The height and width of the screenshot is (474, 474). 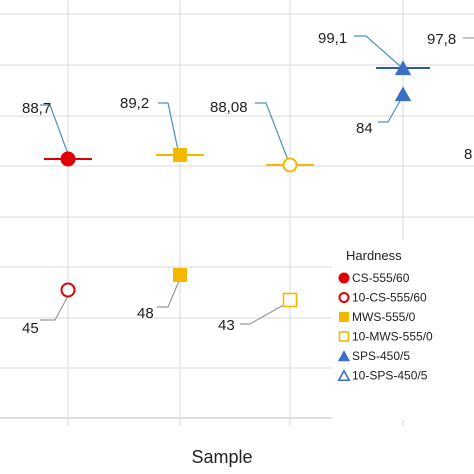 What do you see at coordinates (145, 313) in the screenshot?
I see `data-label: 48` at bounding box center [145, 313].